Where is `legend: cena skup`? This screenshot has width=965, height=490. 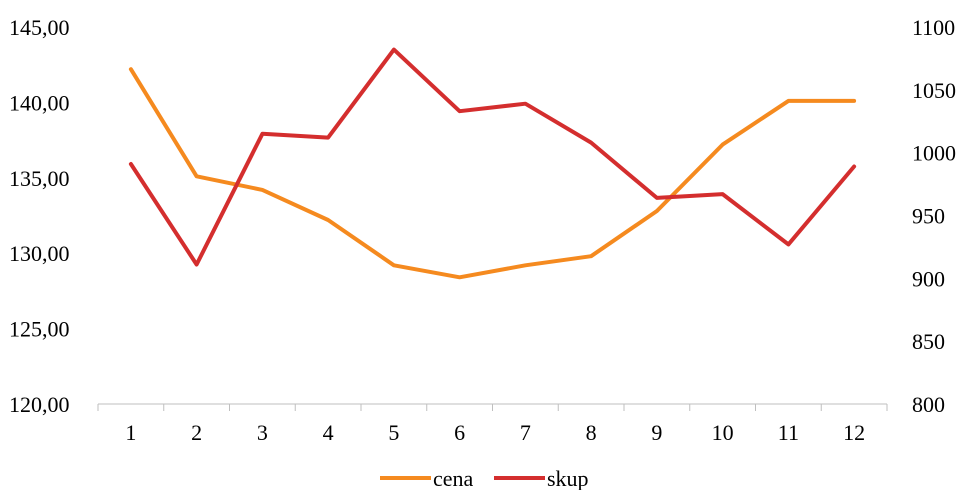
legend: cena skup is located at coordinates (484, 478).